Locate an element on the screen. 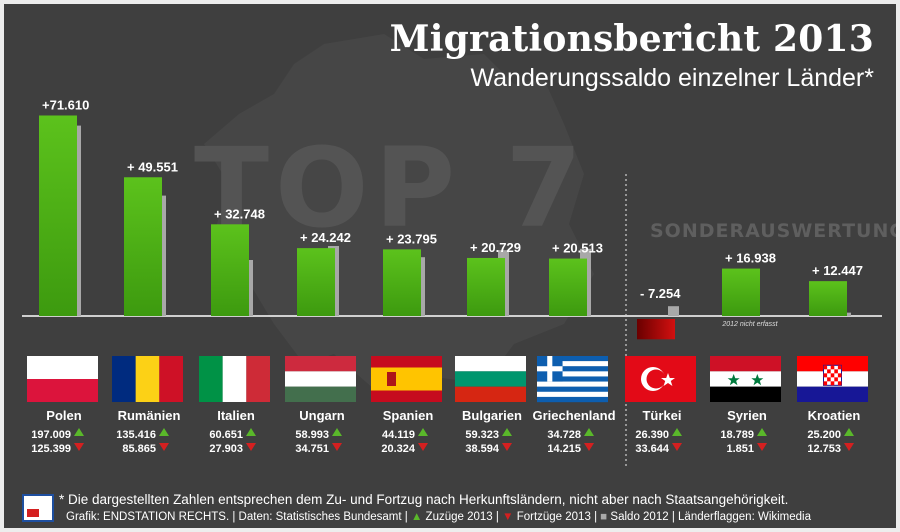 Image resolution: width=900 pixels, height=532 pixels. flag-spain-icon is located at coordinates (406, 379).